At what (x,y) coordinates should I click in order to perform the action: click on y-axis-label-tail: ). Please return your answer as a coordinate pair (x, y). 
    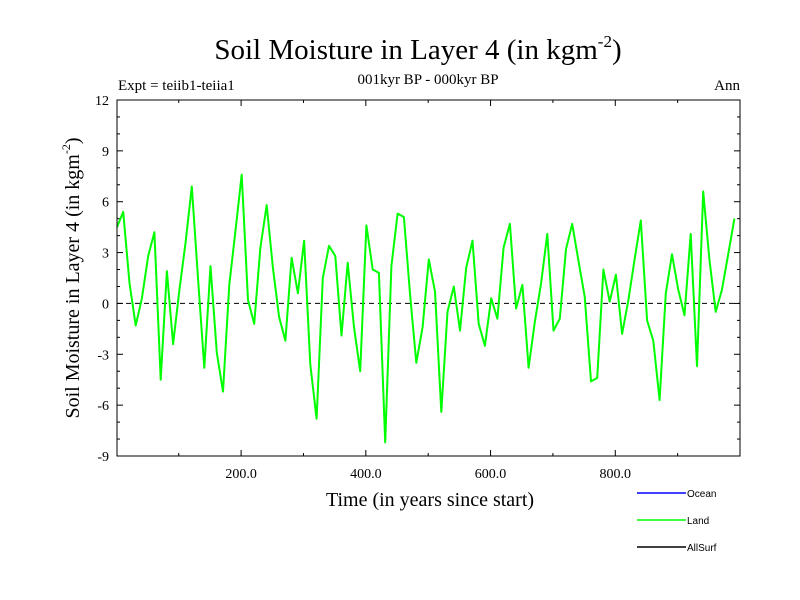
    Looking at the image, I should click on (73, 140).